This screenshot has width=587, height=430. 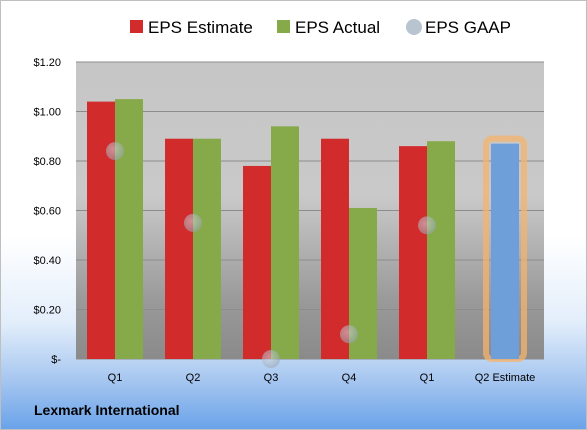 What do you see at coordinates (47, 63) in the screenshot?
I see `y-tick-label: $1.20` at bounding box center [47, 63].